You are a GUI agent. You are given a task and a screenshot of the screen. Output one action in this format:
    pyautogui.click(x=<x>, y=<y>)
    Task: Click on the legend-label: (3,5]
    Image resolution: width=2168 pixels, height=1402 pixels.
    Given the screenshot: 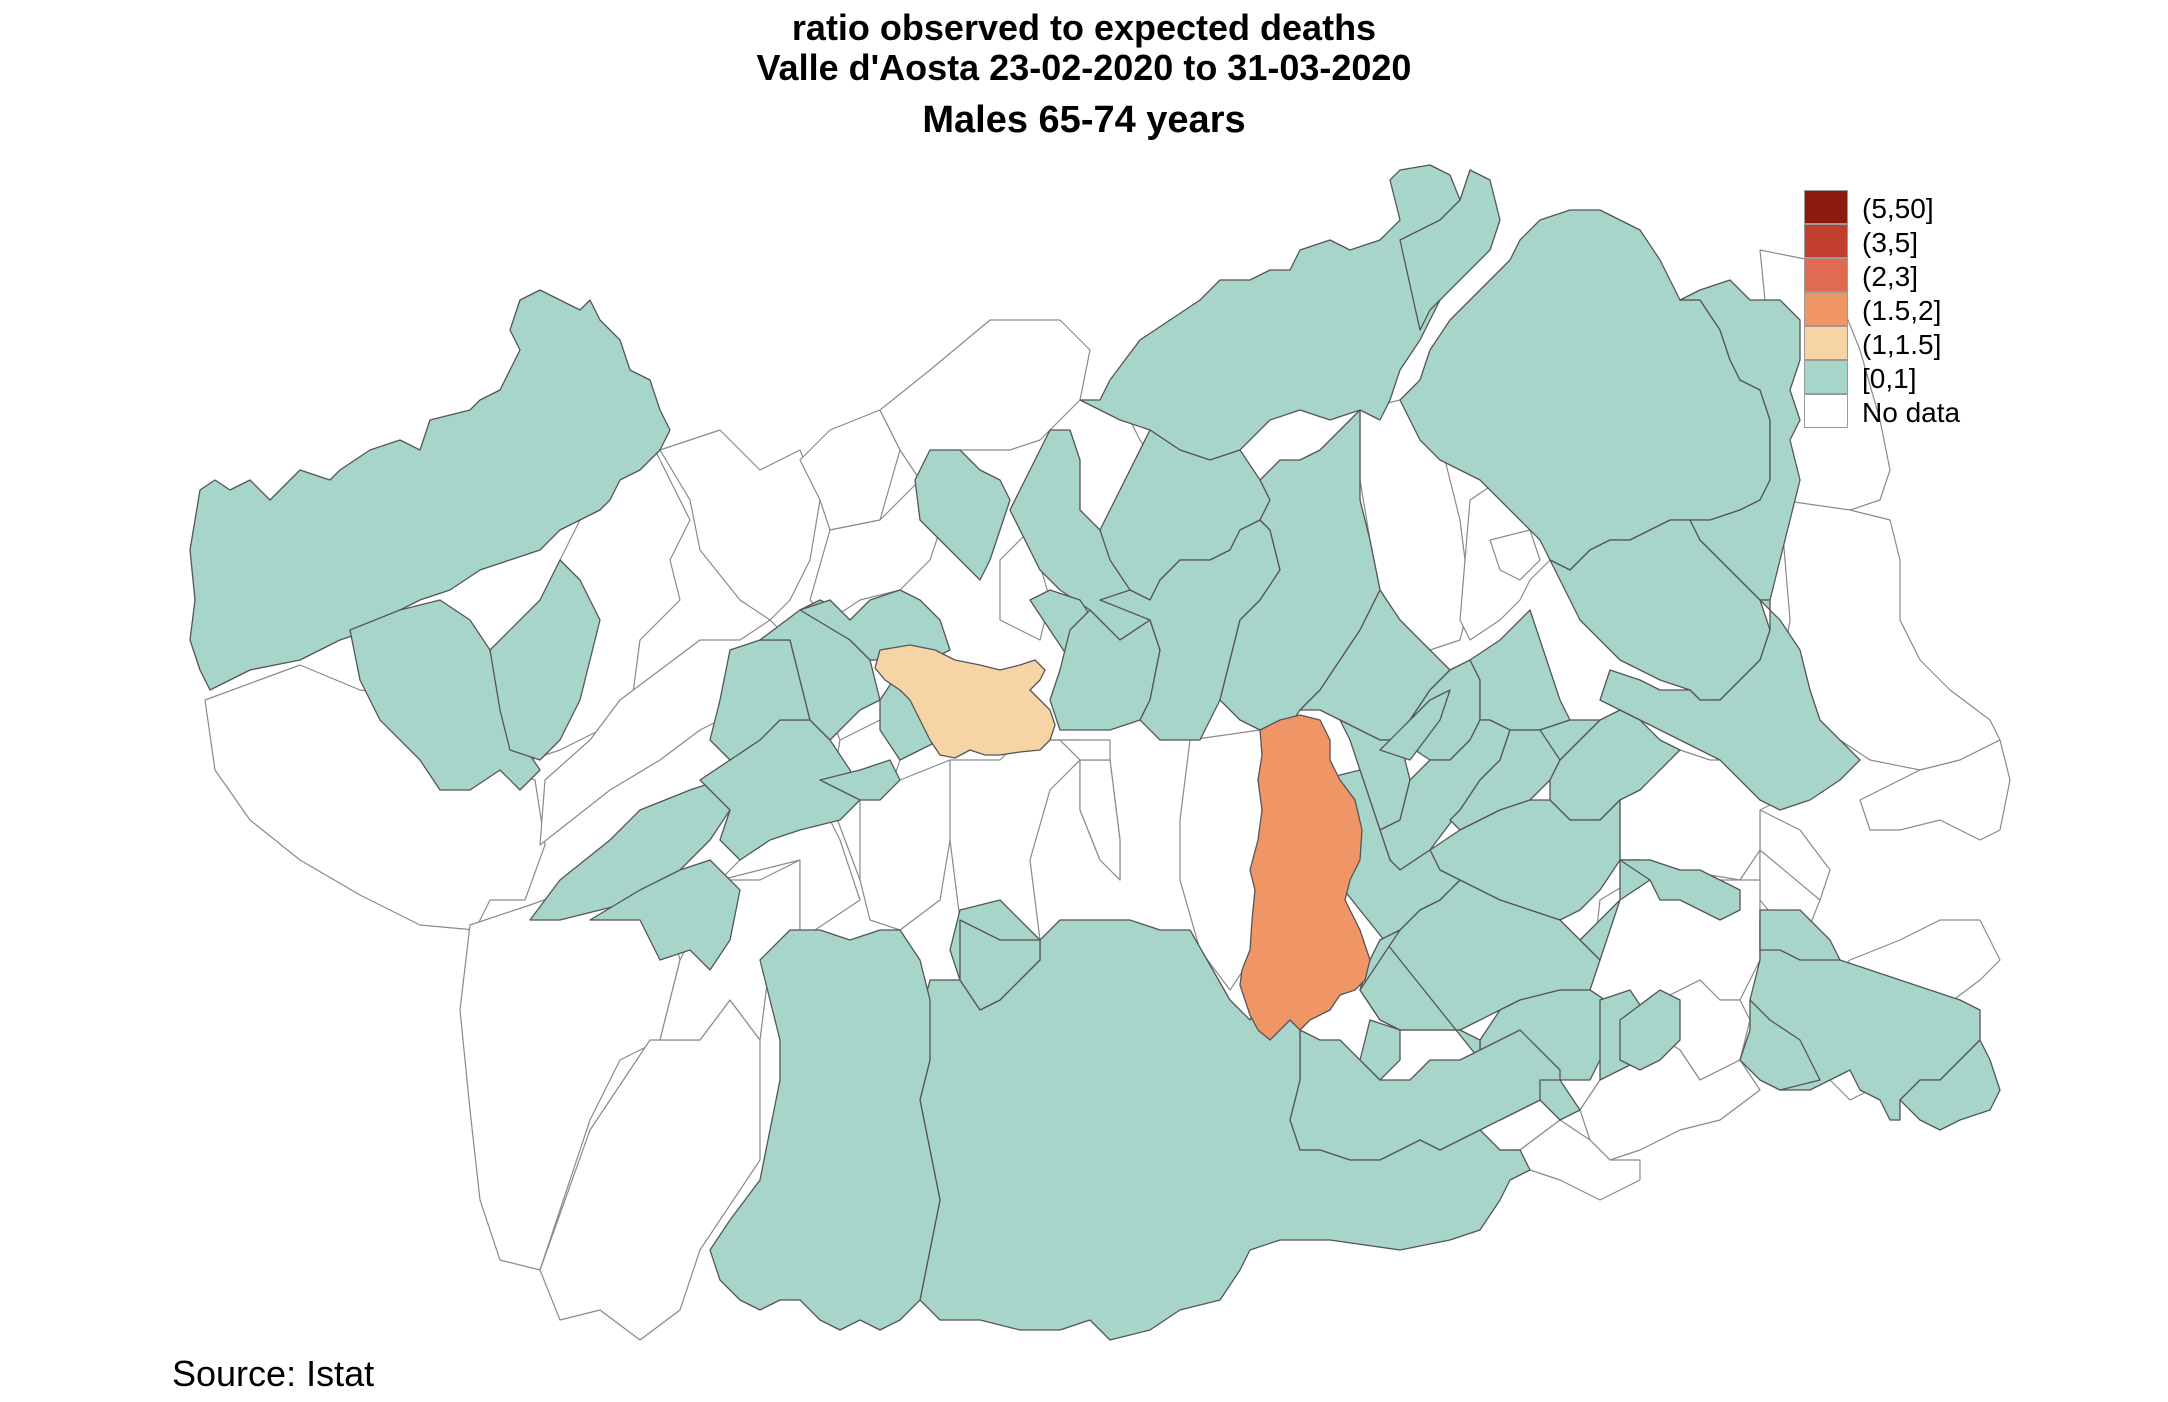 What is the action you would take?
    pyautogui.click(x=1890, y=242)
    